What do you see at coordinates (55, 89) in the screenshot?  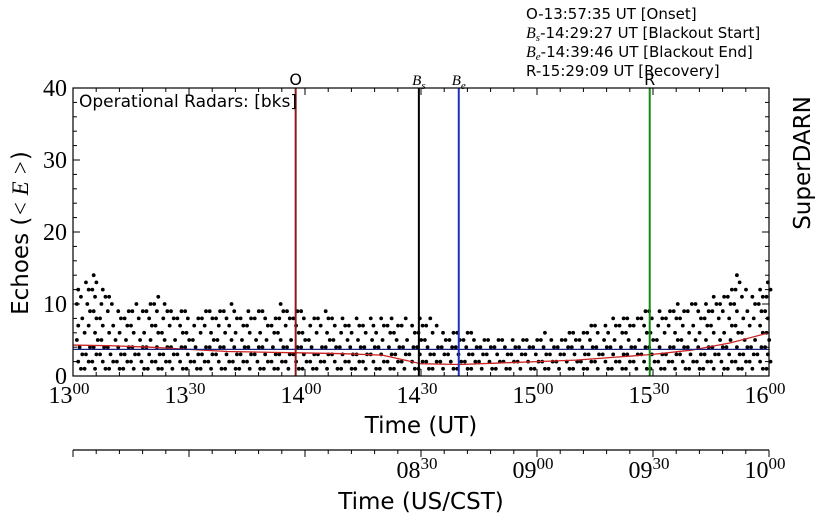 I see `y-tick-label: 40` at bounding box center [55, 89].